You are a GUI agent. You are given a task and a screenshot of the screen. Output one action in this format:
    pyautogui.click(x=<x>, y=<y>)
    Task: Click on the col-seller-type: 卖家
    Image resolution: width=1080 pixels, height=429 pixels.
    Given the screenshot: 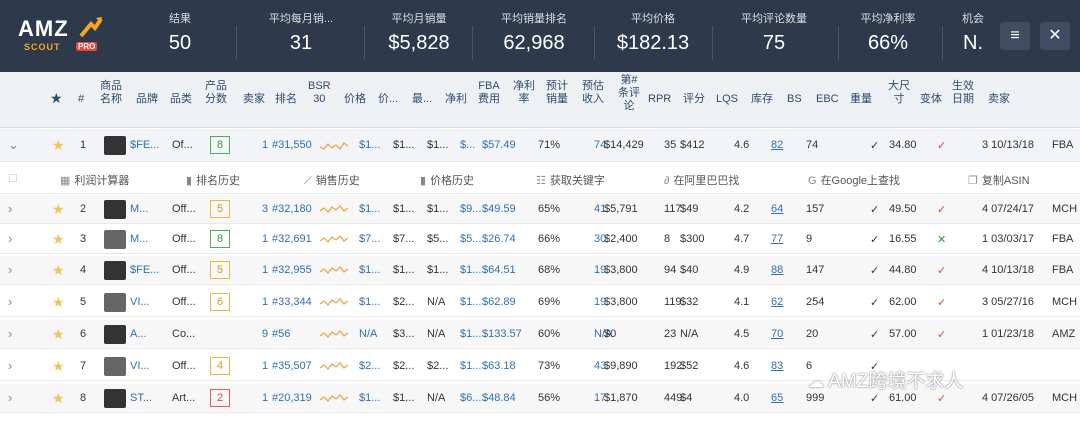 What is the action you would take?
    pyautogui.click(x=999, y=99)
    